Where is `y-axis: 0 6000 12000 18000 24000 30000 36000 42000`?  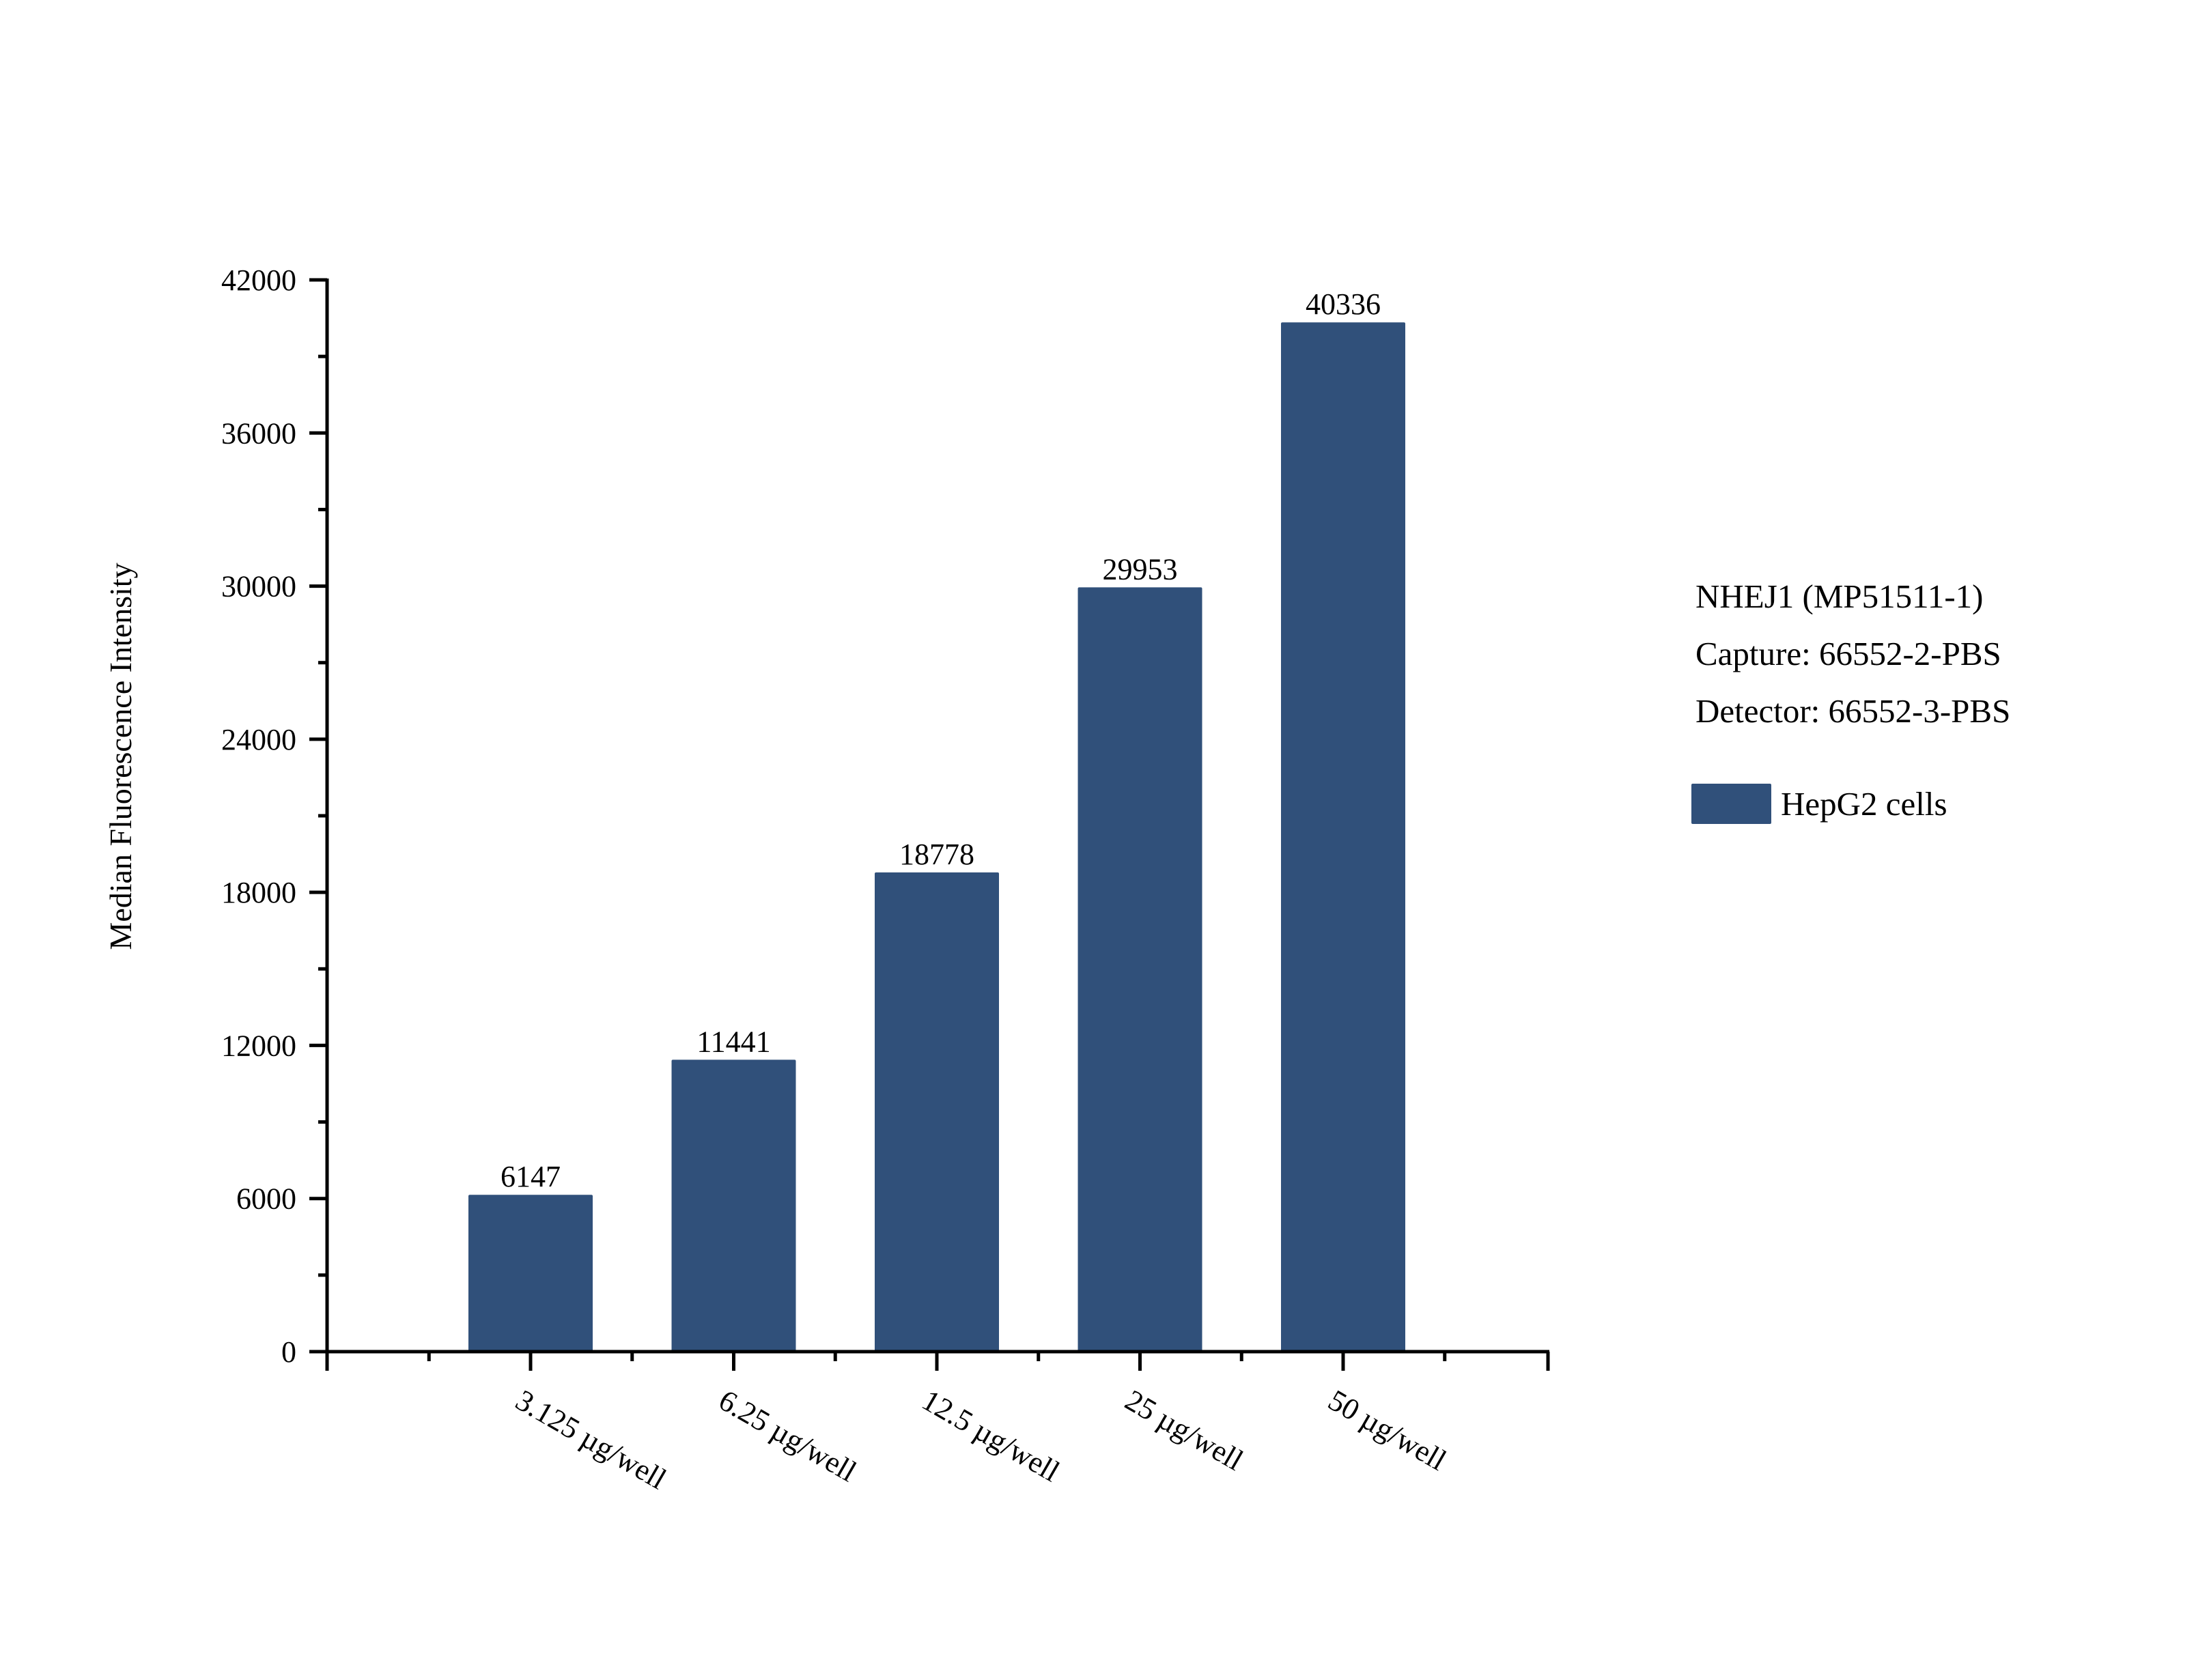 y-axis: 0 6000 12000 18000 24000 30000 36000 42000 is located at coordinates (275, 816).